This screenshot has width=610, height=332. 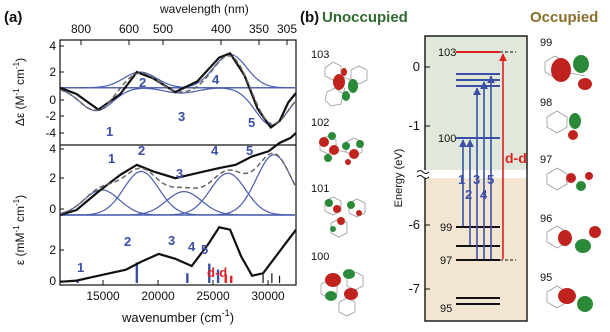 I want to click on cd-band-label-2: 2, so click(x=142, y=82).